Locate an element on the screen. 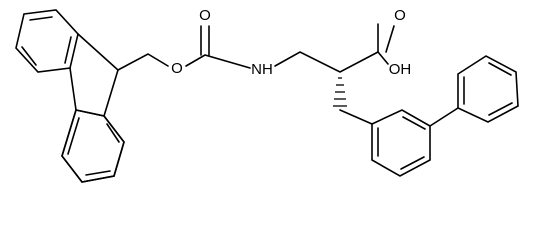  atom-label: OH is located at coordinates (400, 69).